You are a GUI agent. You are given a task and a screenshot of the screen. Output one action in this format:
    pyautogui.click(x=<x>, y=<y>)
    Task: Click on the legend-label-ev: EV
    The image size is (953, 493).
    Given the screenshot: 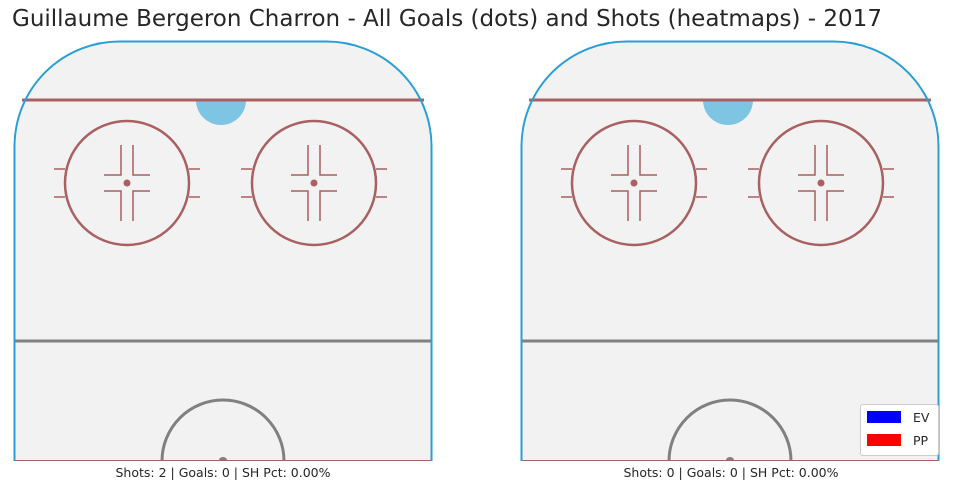 What is the action you would take?
    pyautogui.click(x=921, y=417)
    